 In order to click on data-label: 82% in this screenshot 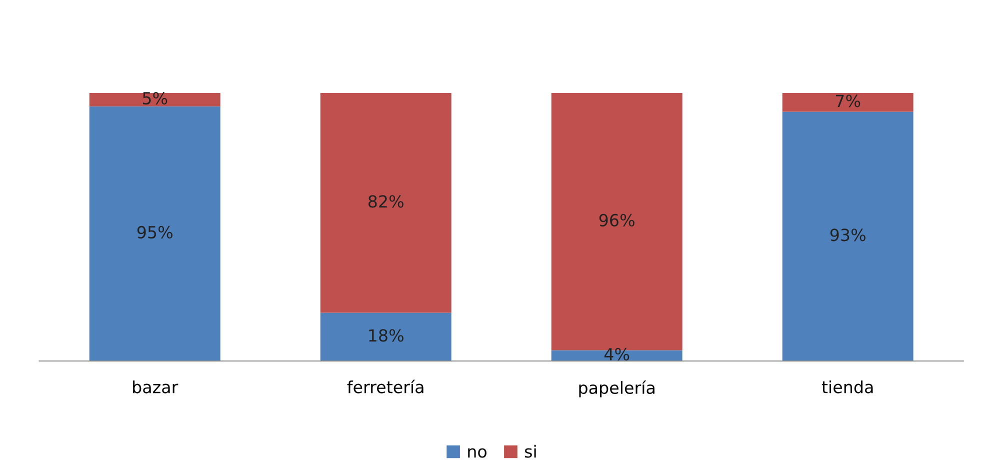, I will do `click(386, 201)`.